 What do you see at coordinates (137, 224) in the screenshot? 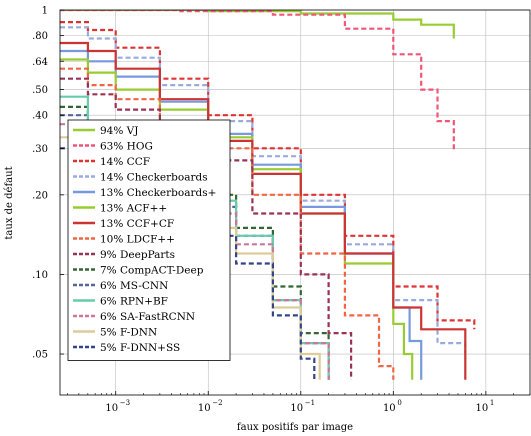
I see `legend-label: 13% CCF+CF` at bounding box center [137, 224].